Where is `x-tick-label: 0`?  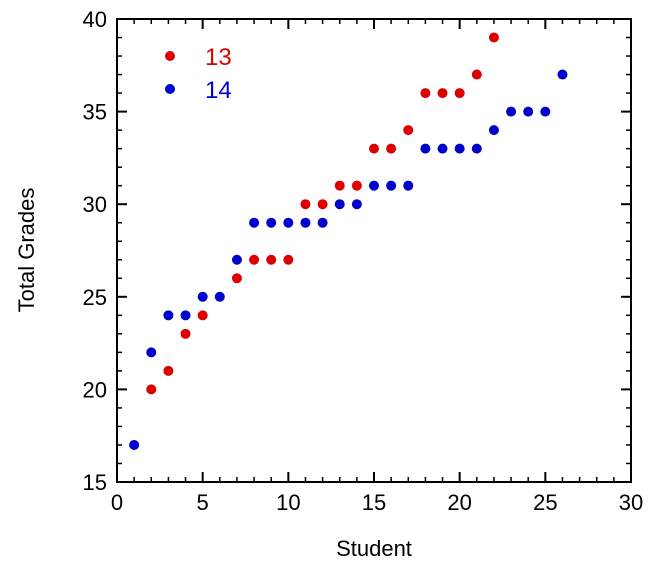 x-tick-label: 0 is located at coordinates (117, 502).